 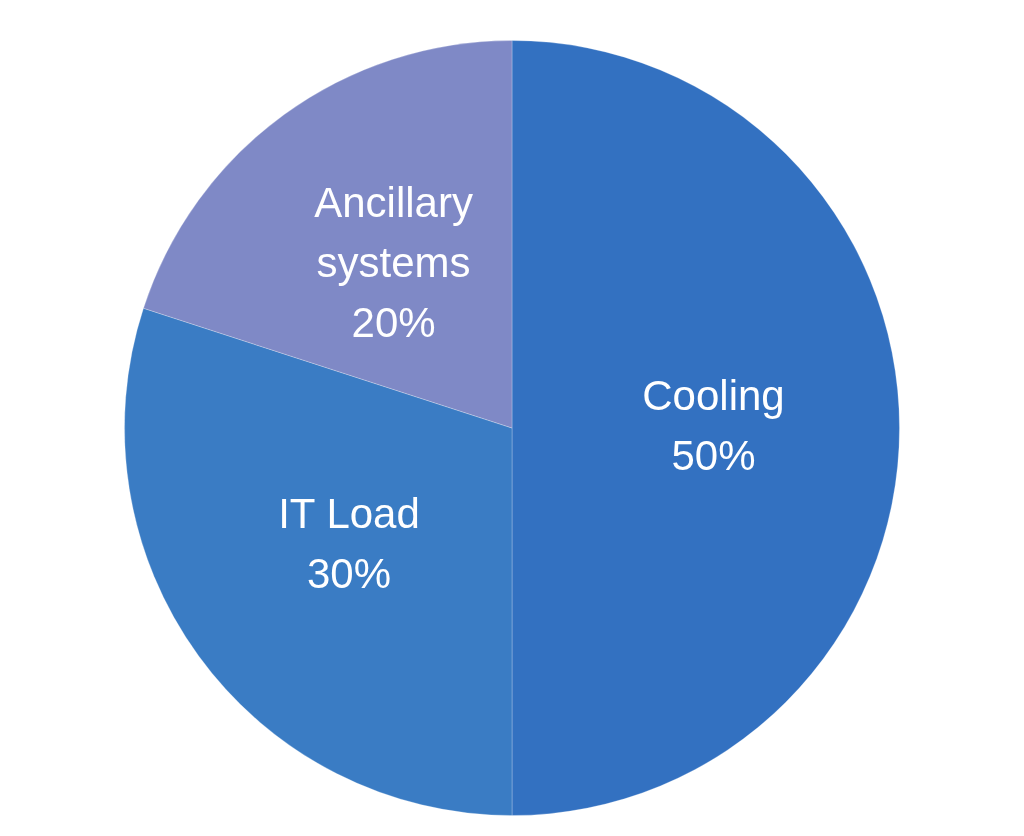 What do you see at coordinates (393, 322) in the screenshot?
I see `data-label: 20%` at bounding box center [393, 322].